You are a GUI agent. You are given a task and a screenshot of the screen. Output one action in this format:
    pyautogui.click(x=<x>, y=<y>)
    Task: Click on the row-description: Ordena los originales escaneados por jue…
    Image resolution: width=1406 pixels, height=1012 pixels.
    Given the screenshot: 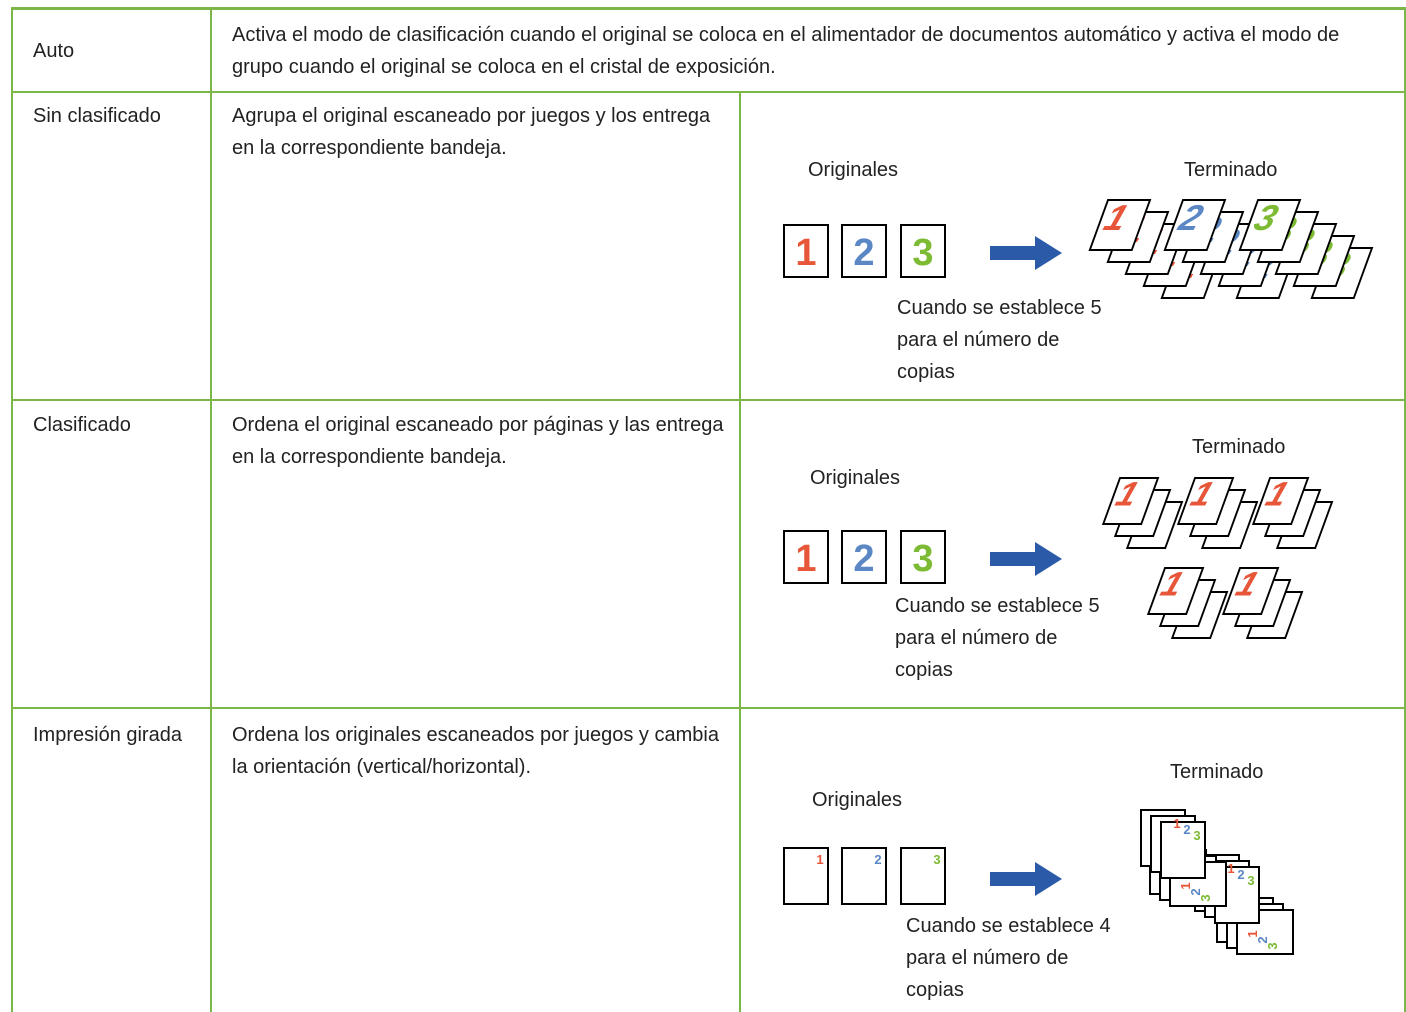 What is the action you would take?
    pyautogui.click(x=475, y=751)
    